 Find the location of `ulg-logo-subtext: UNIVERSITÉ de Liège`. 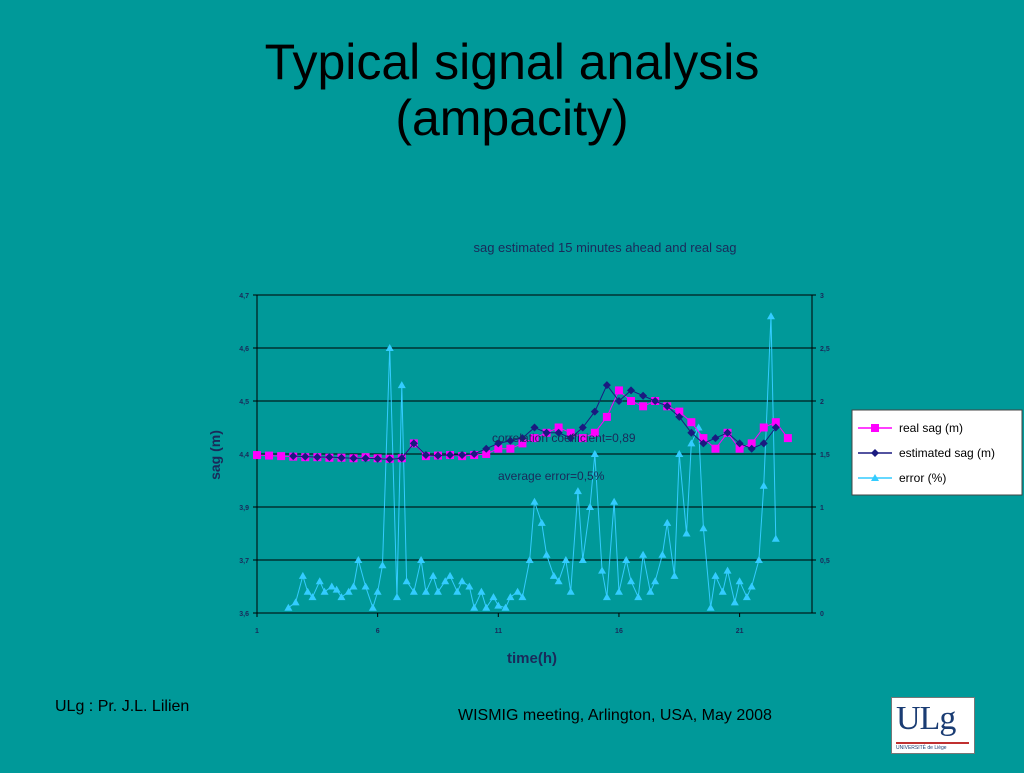

ulg-logo-subtext: UNIVERSITÉ de Liège is located at coordinates (921, 748).